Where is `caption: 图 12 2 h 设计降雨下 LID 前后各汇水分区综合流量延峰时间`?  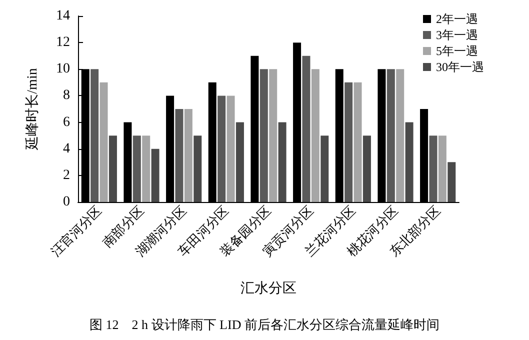
caption: 图 12 2 h 设计降雨下 LID 前后各汇水分区综合流量延峰时间 is located at coordinates (265, 324).